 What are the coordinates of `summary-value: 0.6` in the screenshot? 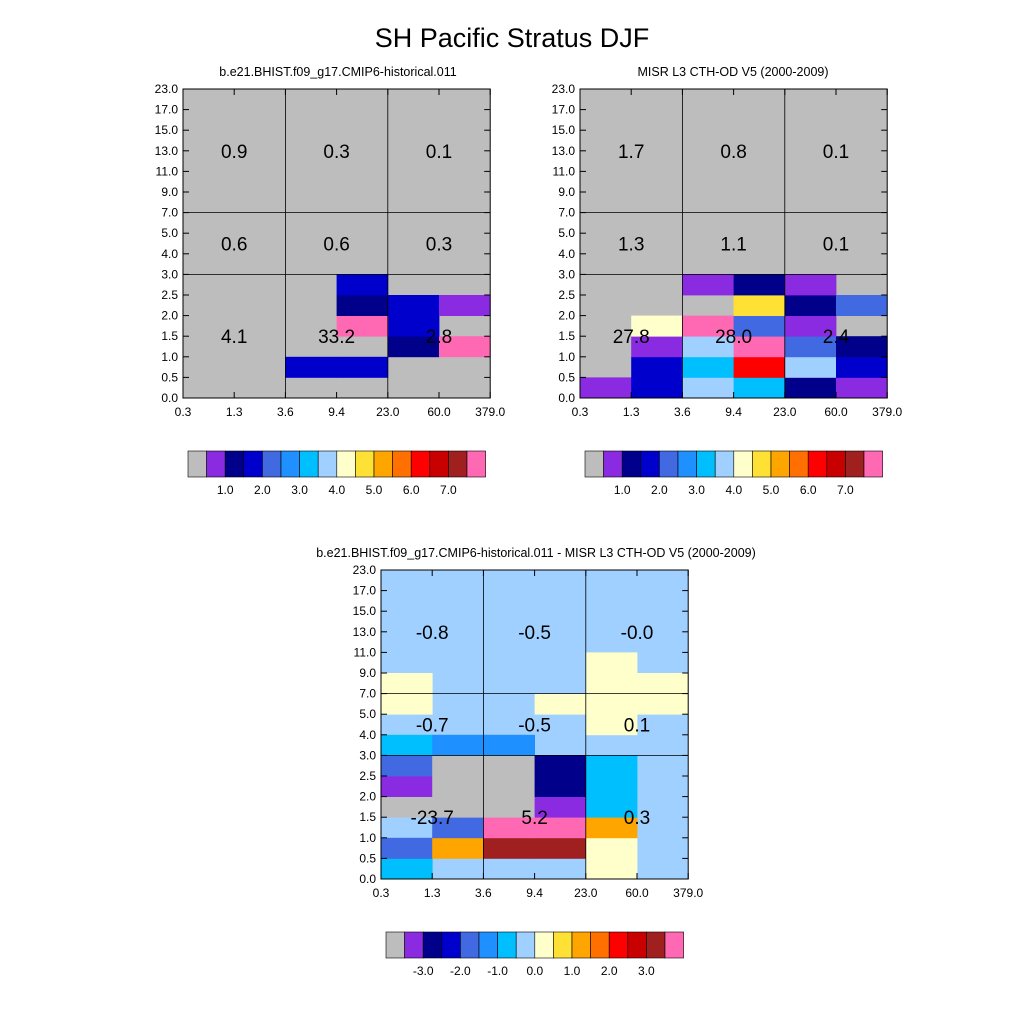 It's located at (234, 245).